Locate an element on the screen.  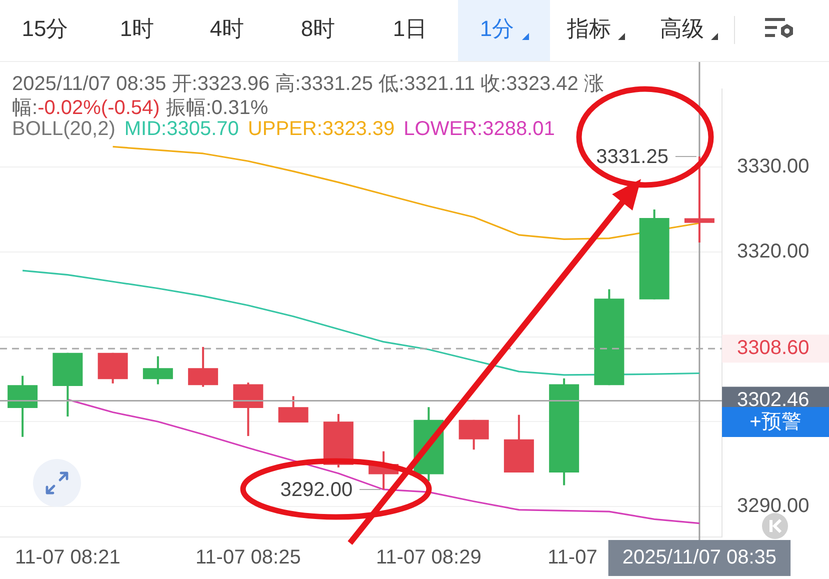
y-tick-label: 3330.00 is located at coordinates (773, 167).